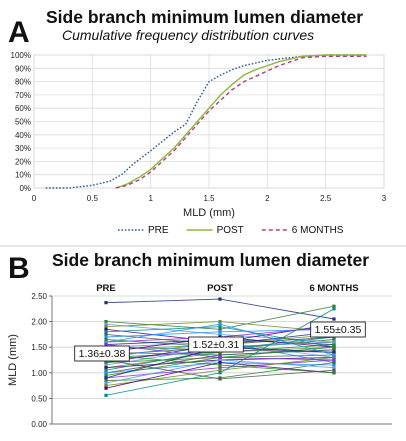 This screenshot has height=441, width=406. What do you see at coordinates (23, 68) in the screenshot?
I see `y-tick-label: 90%` at bounding box center [23, 68].